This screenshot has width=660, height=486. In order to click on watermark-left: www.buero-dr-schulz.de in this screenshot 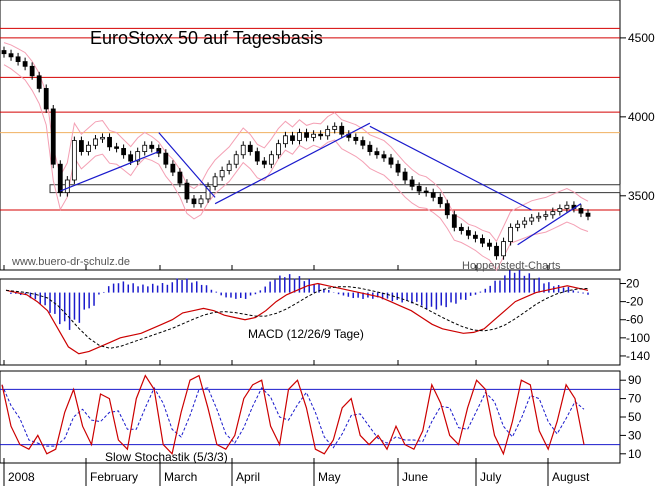, I will do `click(70, 262)`.